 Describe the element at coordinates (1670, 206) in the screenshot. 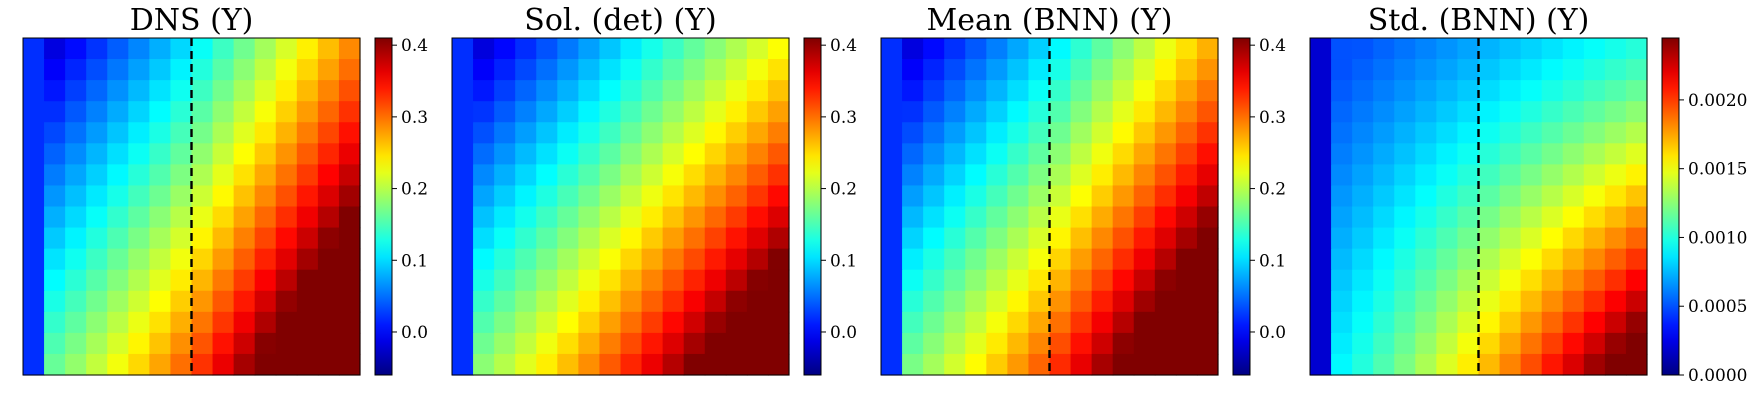

I see `colorbar` at that location.